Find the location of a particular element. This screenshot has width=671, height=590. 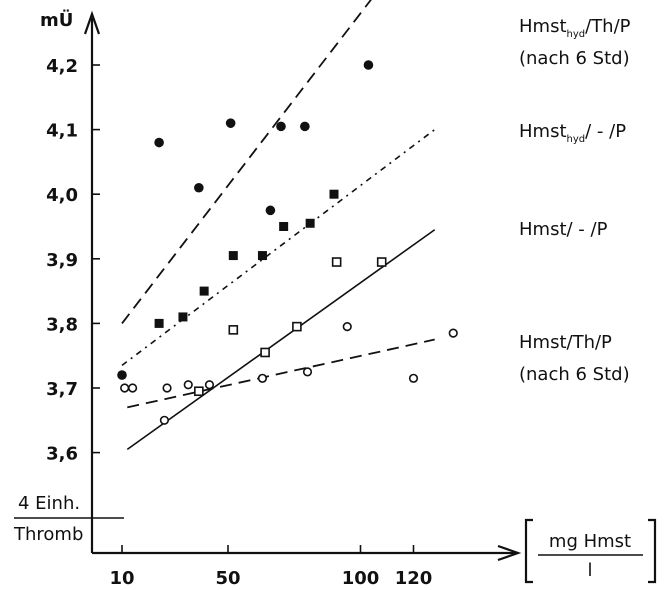

y-tick-label: 3,7 is located at coordinates (62, 389).